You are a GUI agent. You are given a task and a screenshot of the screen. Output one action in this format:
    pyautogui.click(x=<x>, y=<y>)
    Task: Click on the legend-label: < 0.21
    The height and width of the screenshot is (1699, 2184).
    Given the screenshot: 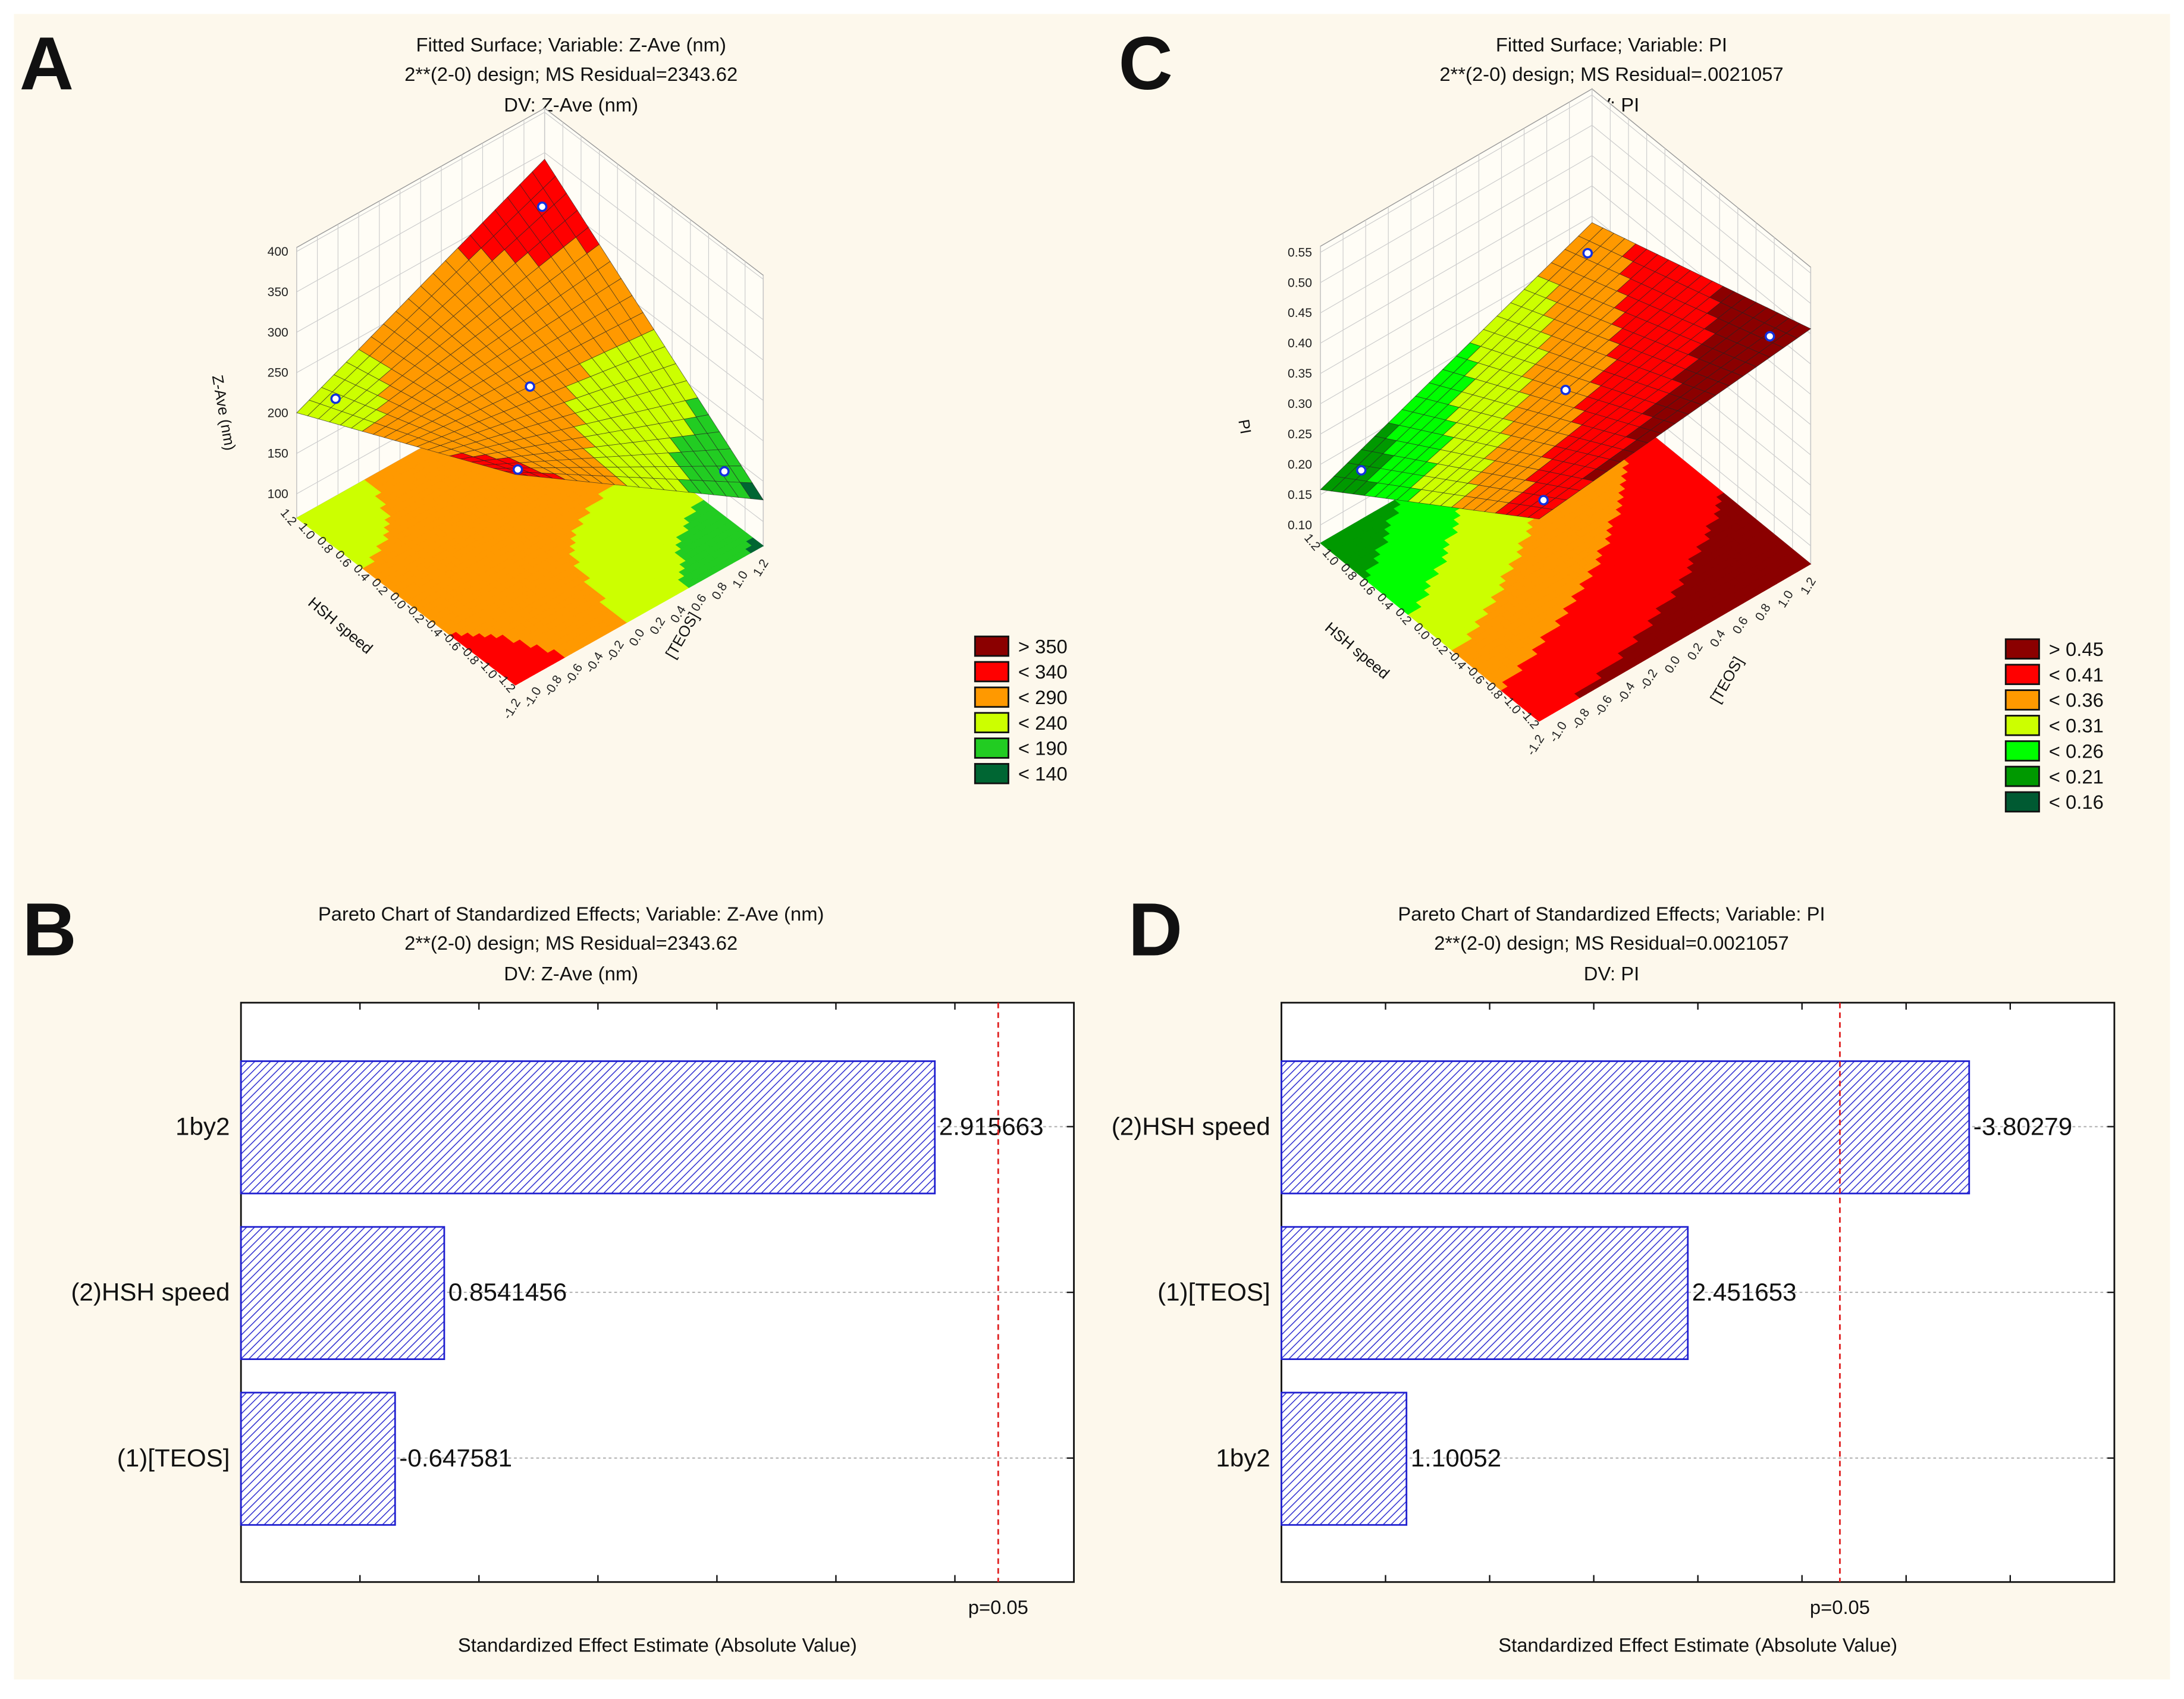 What is the action you would take?
    pyautogui.click(x=2076, y=776)
    